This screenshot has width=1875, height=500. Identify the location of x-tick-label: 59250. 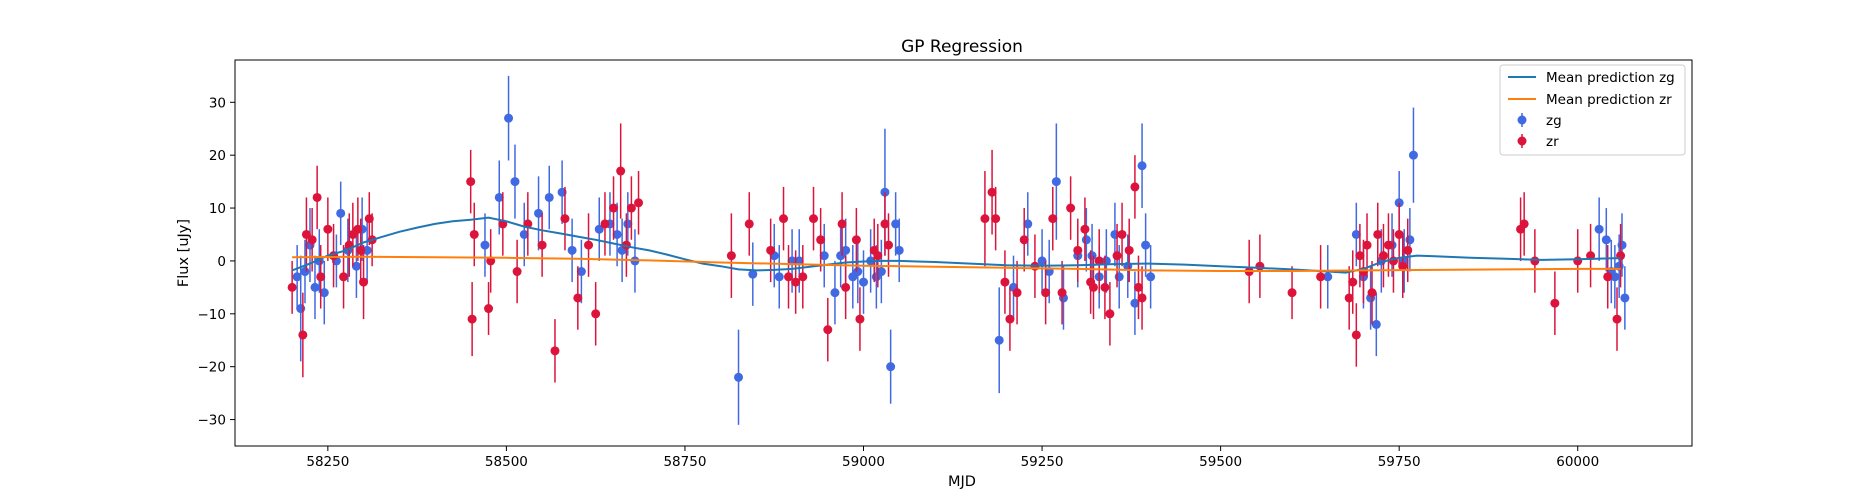
(1042, 462).